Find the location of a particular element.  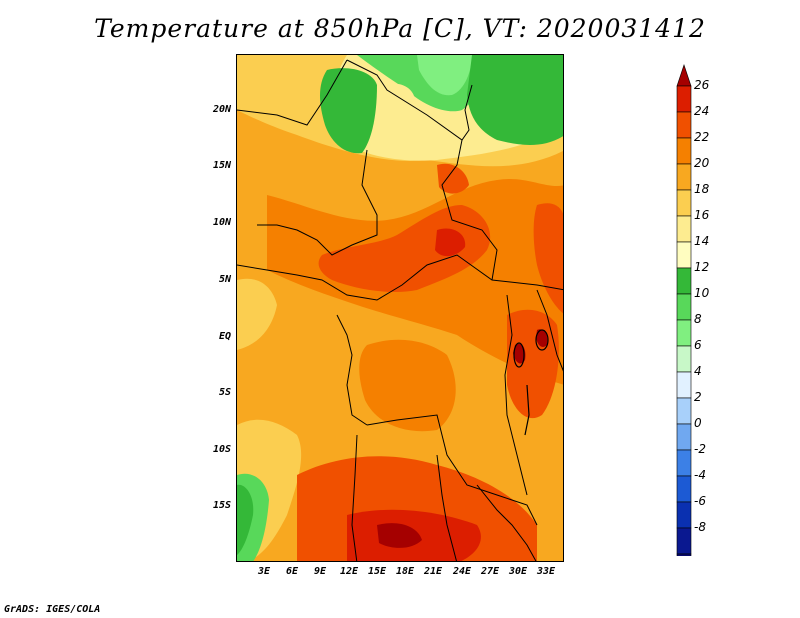

x-tick-label: 24E is located at coordinates (462, 571).